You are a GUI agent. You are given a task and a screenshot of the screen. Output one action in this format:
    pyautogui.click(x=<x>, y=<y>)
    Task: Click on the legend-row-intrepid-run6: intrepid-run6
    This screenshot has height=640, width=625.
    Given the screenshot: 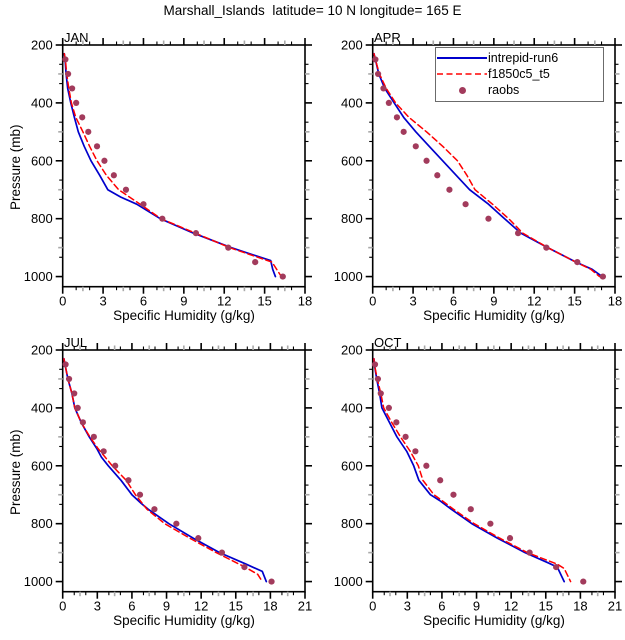 What is the action you would take?
    pyautogui.click(x=519, y=58)
    